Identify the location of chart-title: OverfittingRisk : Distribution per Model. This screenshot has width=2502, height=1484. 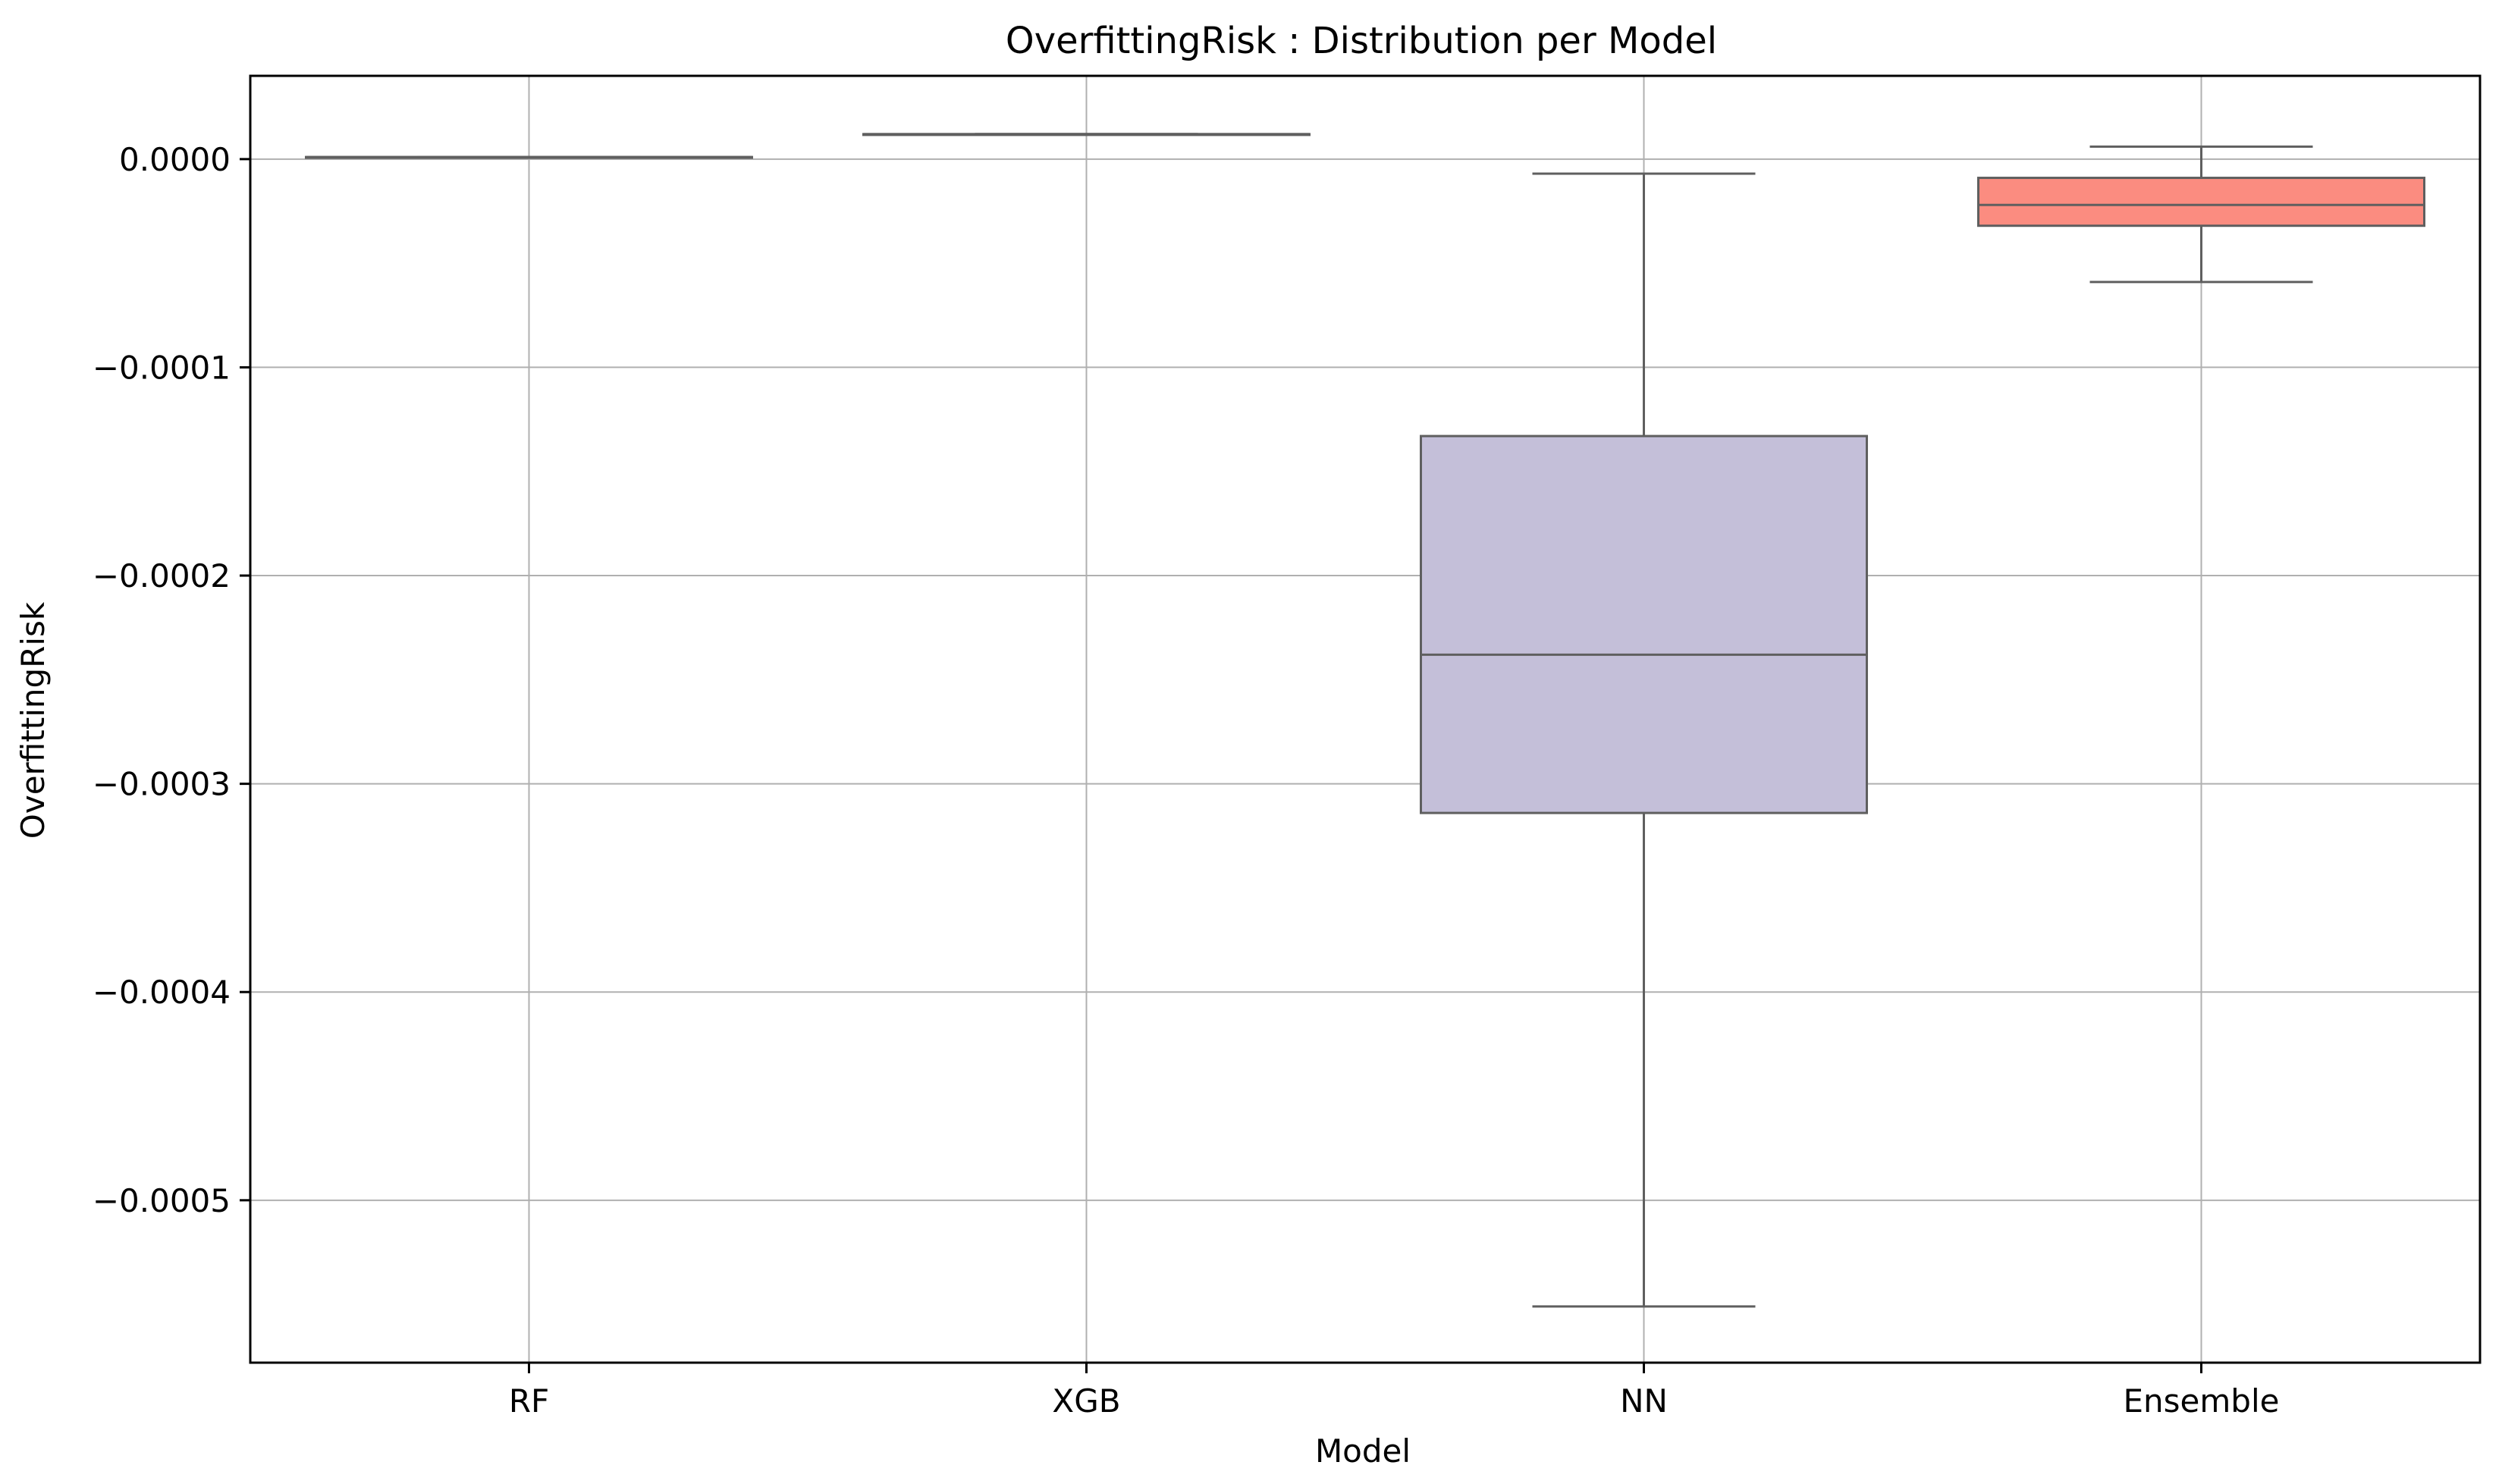
(1362, 41).